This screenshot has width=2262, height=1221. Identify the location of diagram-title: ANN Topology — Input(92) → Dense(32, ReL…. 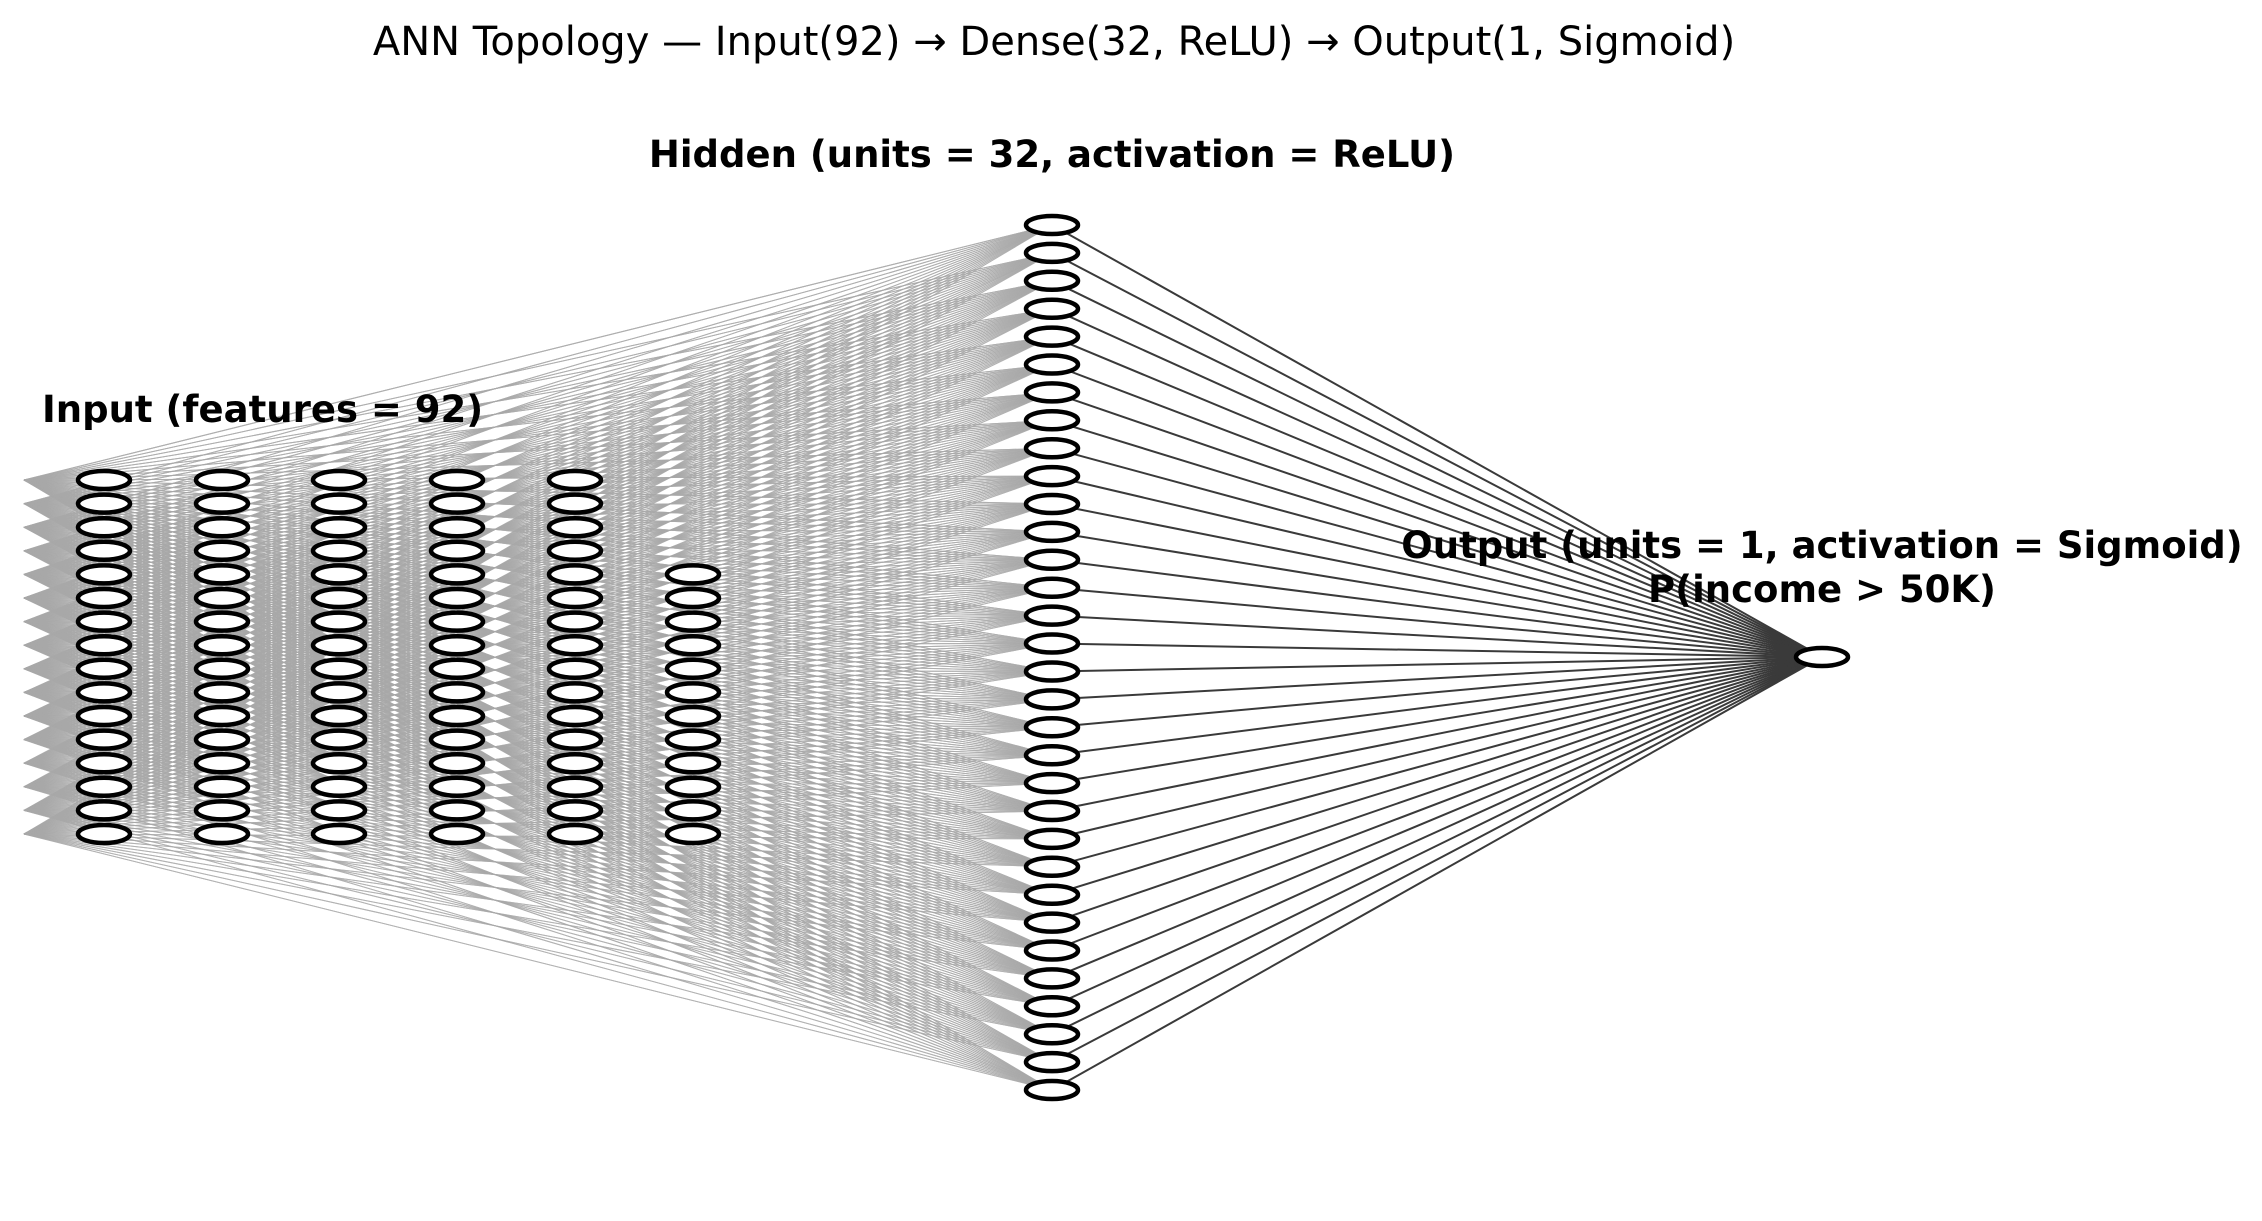
(1054, 42).